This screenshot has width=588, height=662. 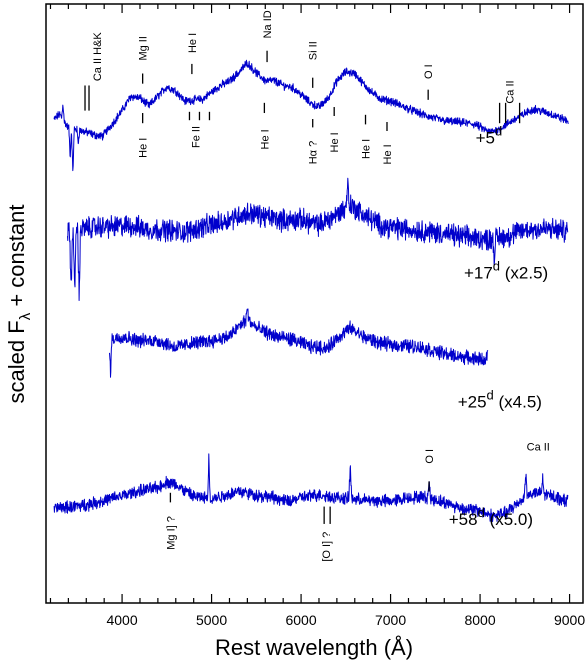 I want to click on epoch-label-2: +17d (x2.5), so click(x=506, y=270).